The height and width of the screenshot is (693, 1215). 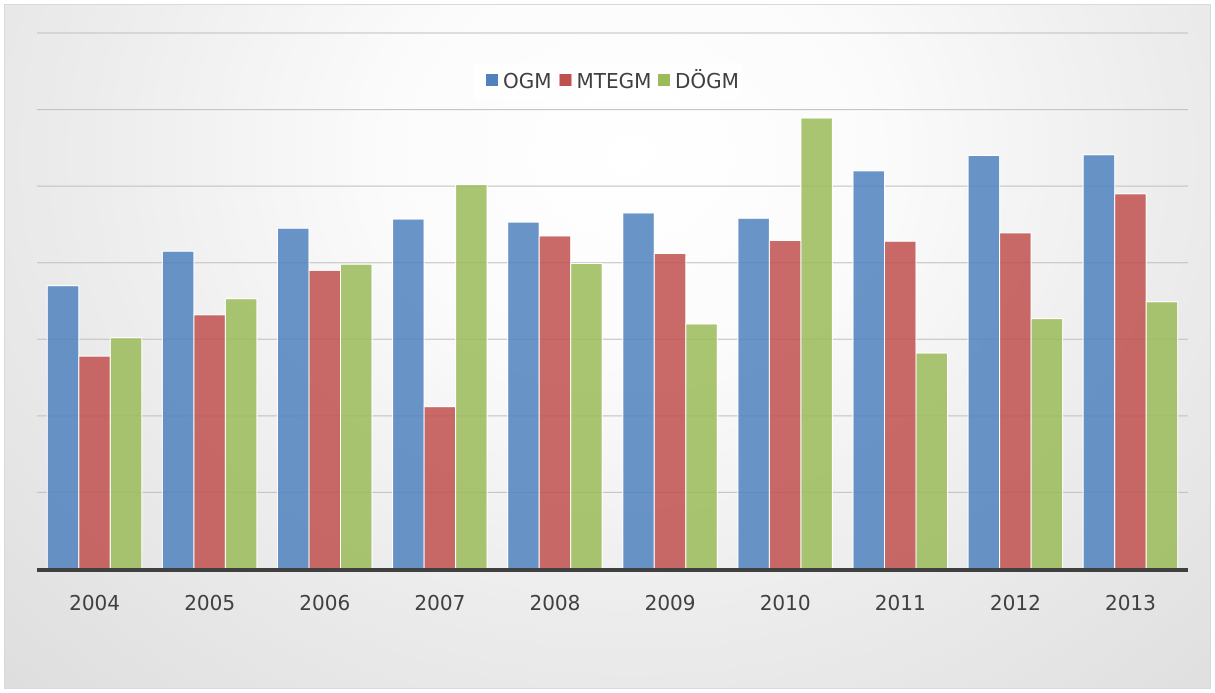 What do you see at coordinates (471, 377) in the screenshot?
I see `bar-dögm-2007` at bounding box center [471, 377].